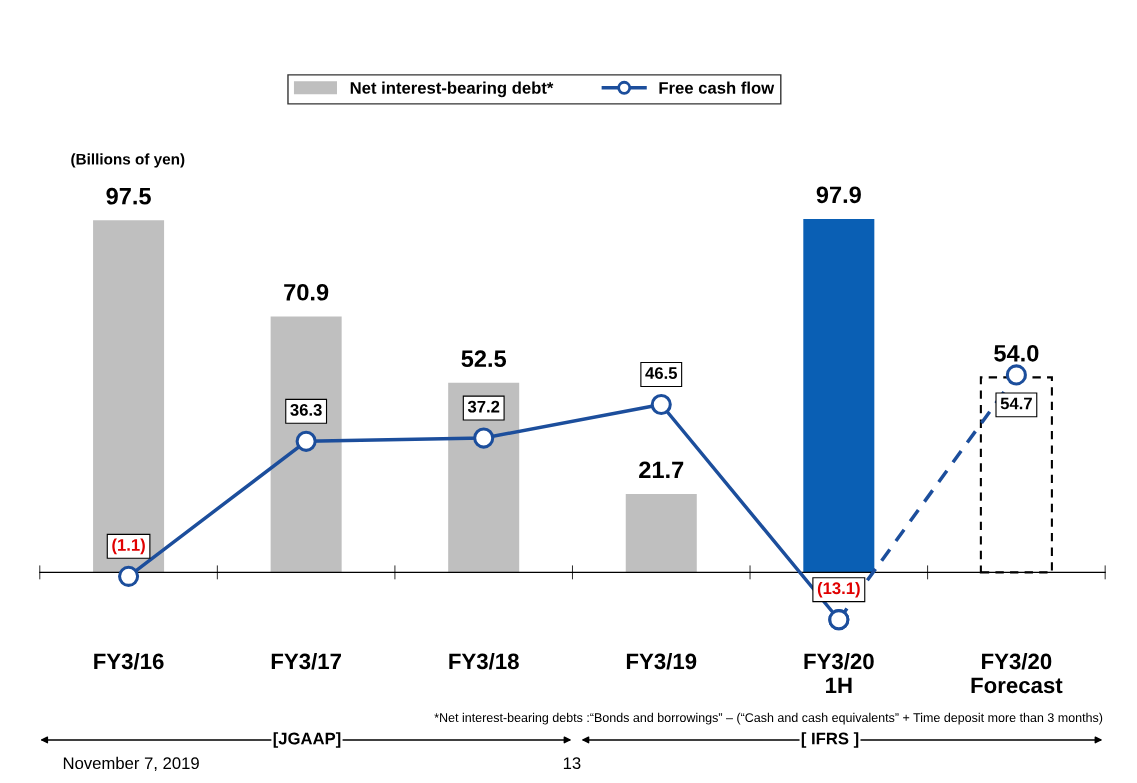  I want to click on x-tick-label: FY3/19, so click(661, 661).